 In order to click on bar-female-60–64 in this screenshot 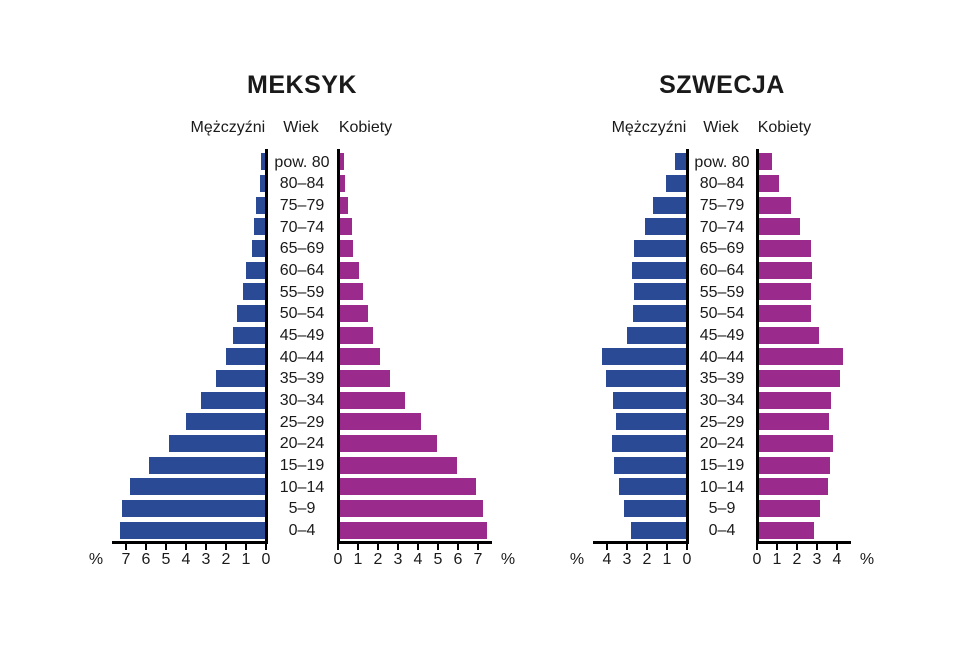, I will do `click(349, 270)`.